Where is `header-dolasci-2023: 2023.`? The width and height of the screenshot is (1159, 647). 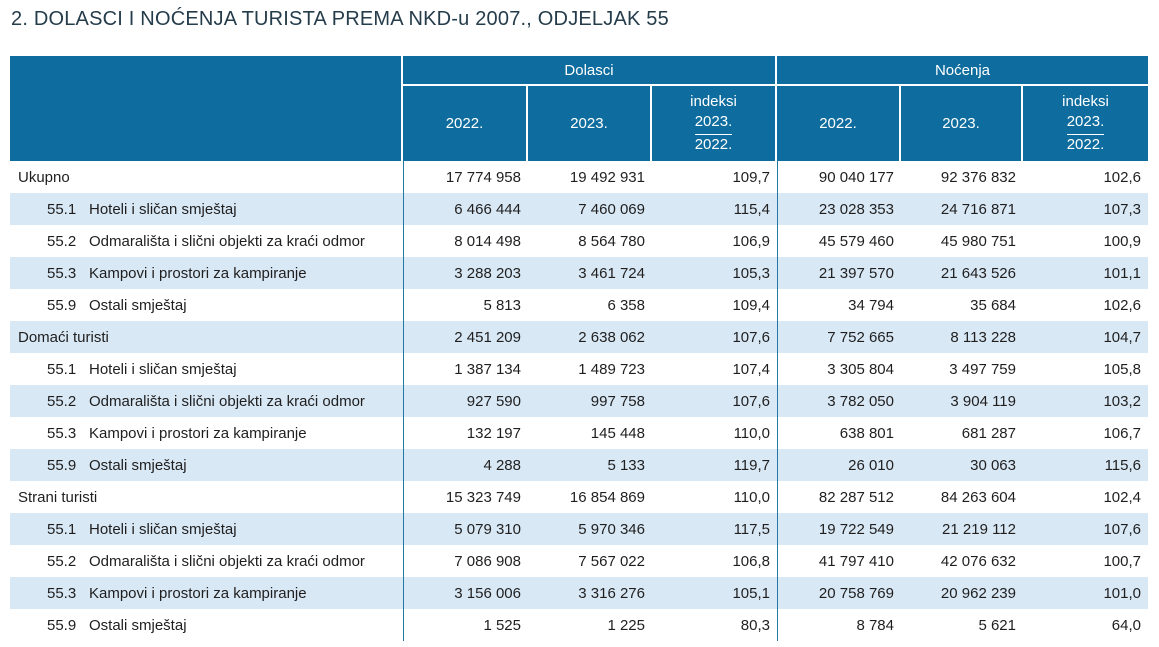
header-dolasci-2023: 2023. is located at coordinates (590, 123).